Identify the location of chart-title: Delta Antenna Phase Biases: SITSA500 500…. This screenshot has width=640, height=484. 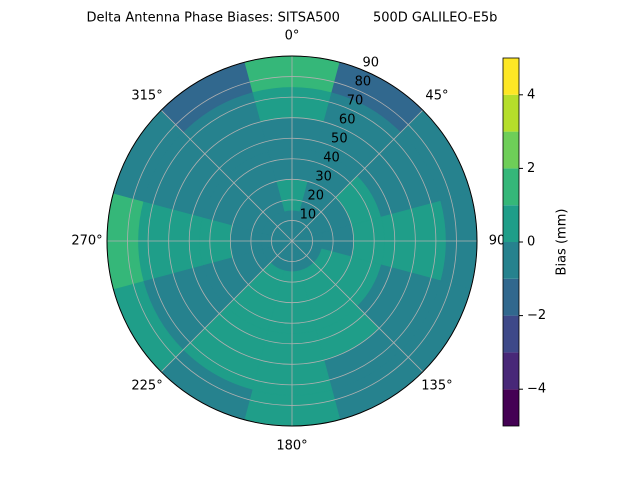
(292, 18).